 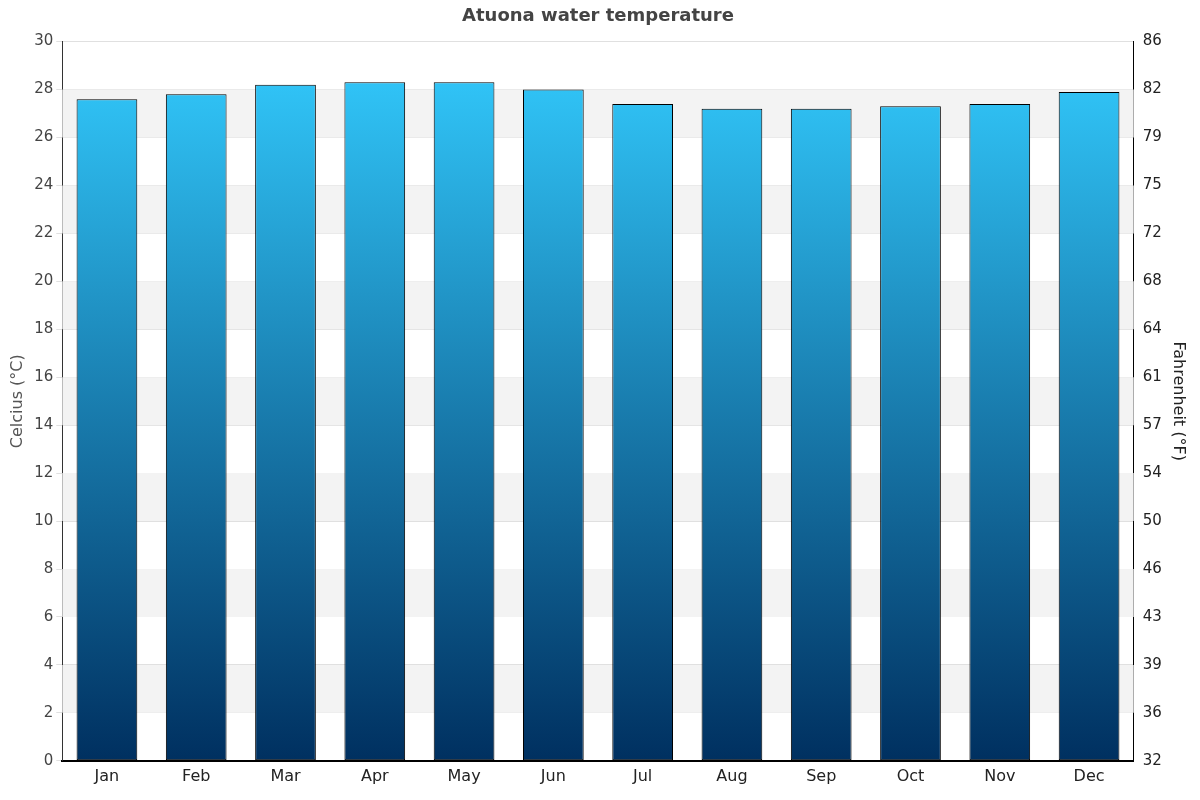 What do you see at coordinates (44, 232) in the screenshot?
I see `y-tick-label: 22` at bounding box center [44, 232].